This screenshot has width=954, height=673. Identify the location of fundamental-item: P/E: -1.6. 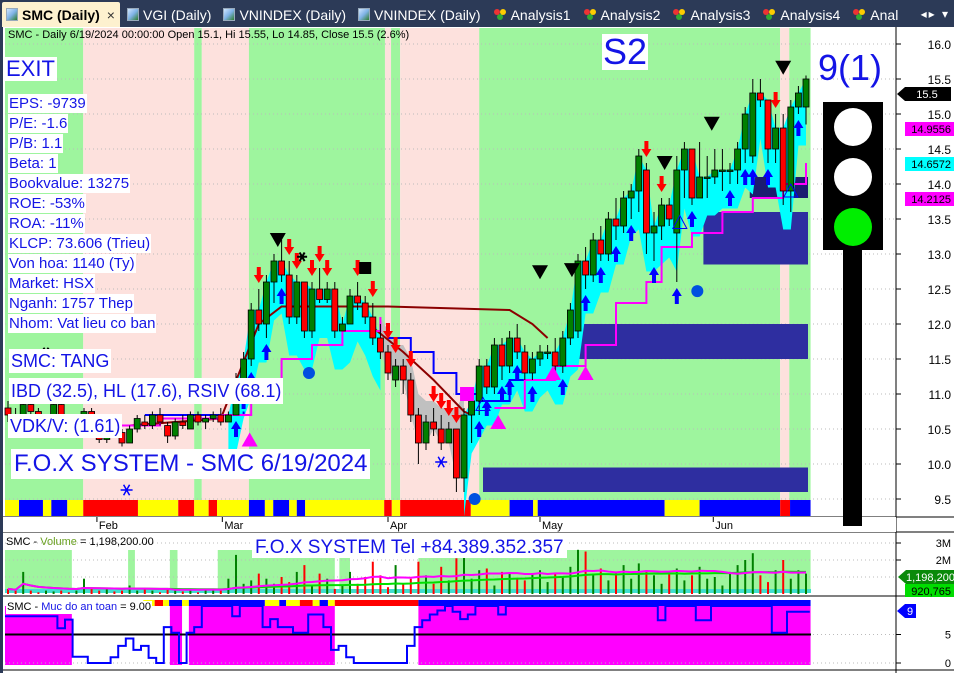
(38, 123).